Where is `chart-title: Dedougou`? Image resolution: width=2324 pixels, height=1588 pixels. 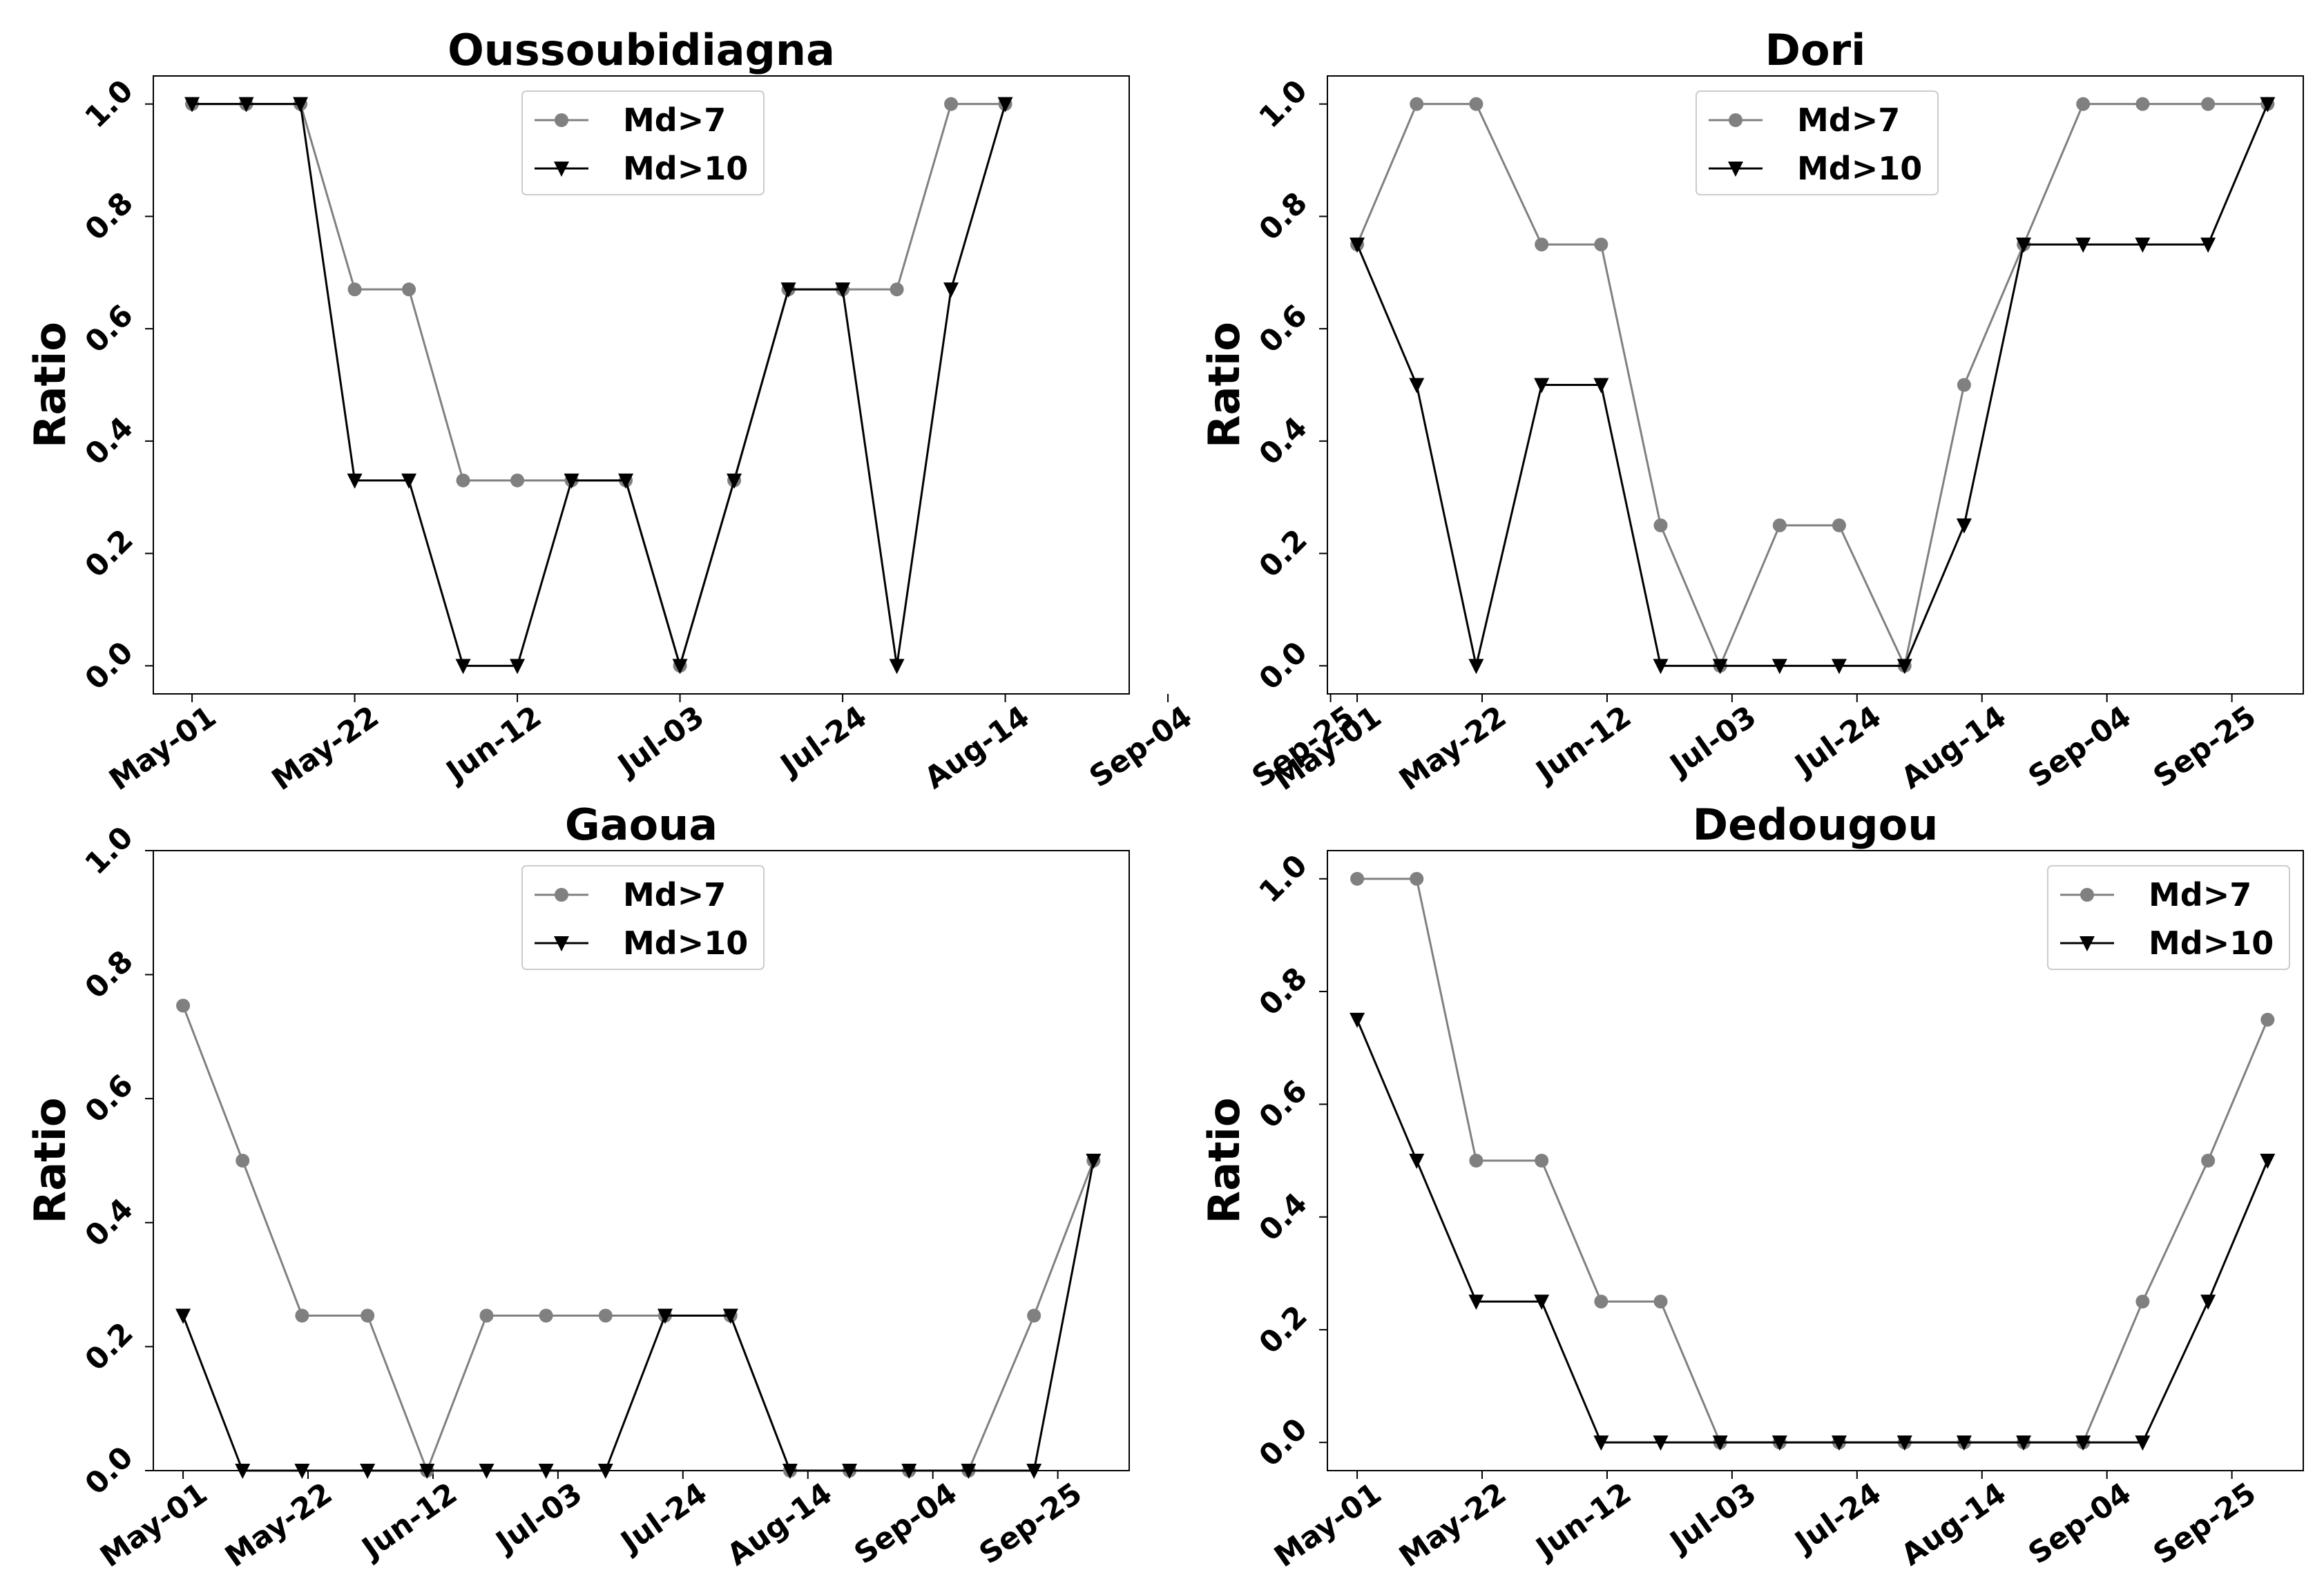 chart-title: Dedougou is located at coordinates (1816, 825).